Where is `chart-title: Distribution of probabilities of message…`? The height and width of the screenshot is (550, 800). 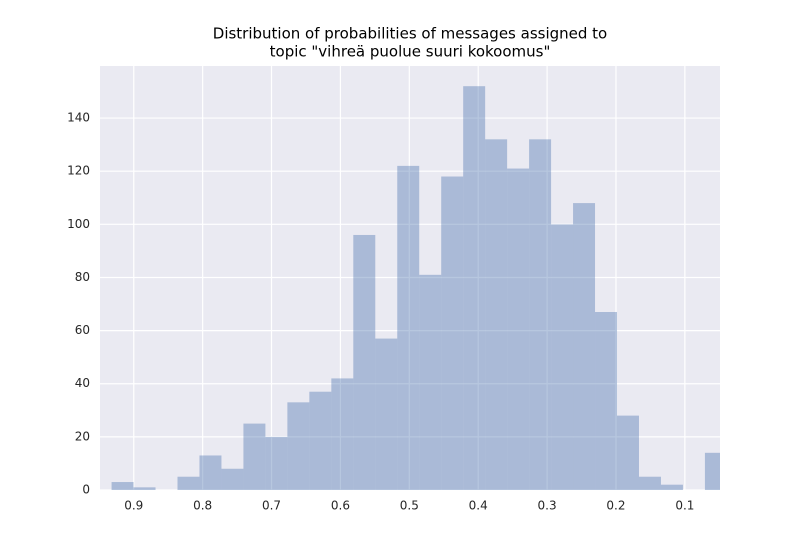
chart-title: Distribution of probabilities of message… is located at coordinates (410, 34).